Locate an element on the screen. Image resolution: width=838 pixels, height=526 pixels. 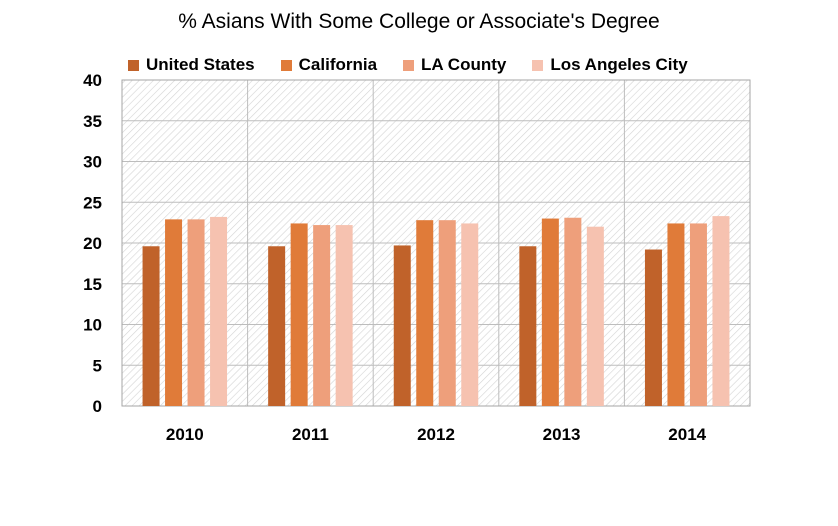
legend-swatch-california is located at coordinates (286, 65).